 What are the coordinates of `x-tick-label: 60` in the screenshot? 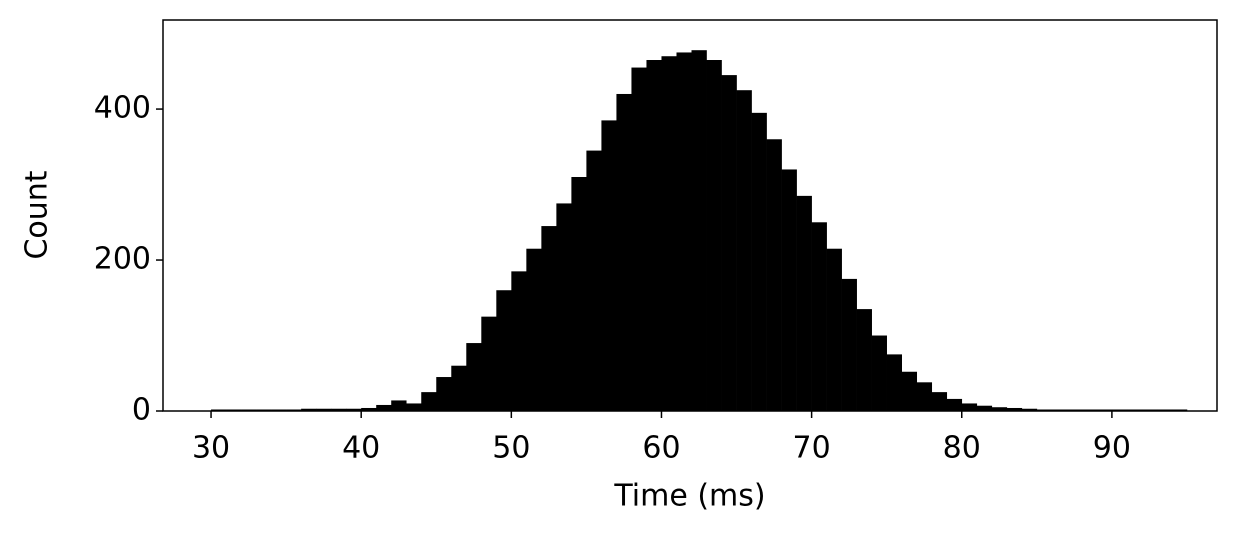 It's located at (661, 448).